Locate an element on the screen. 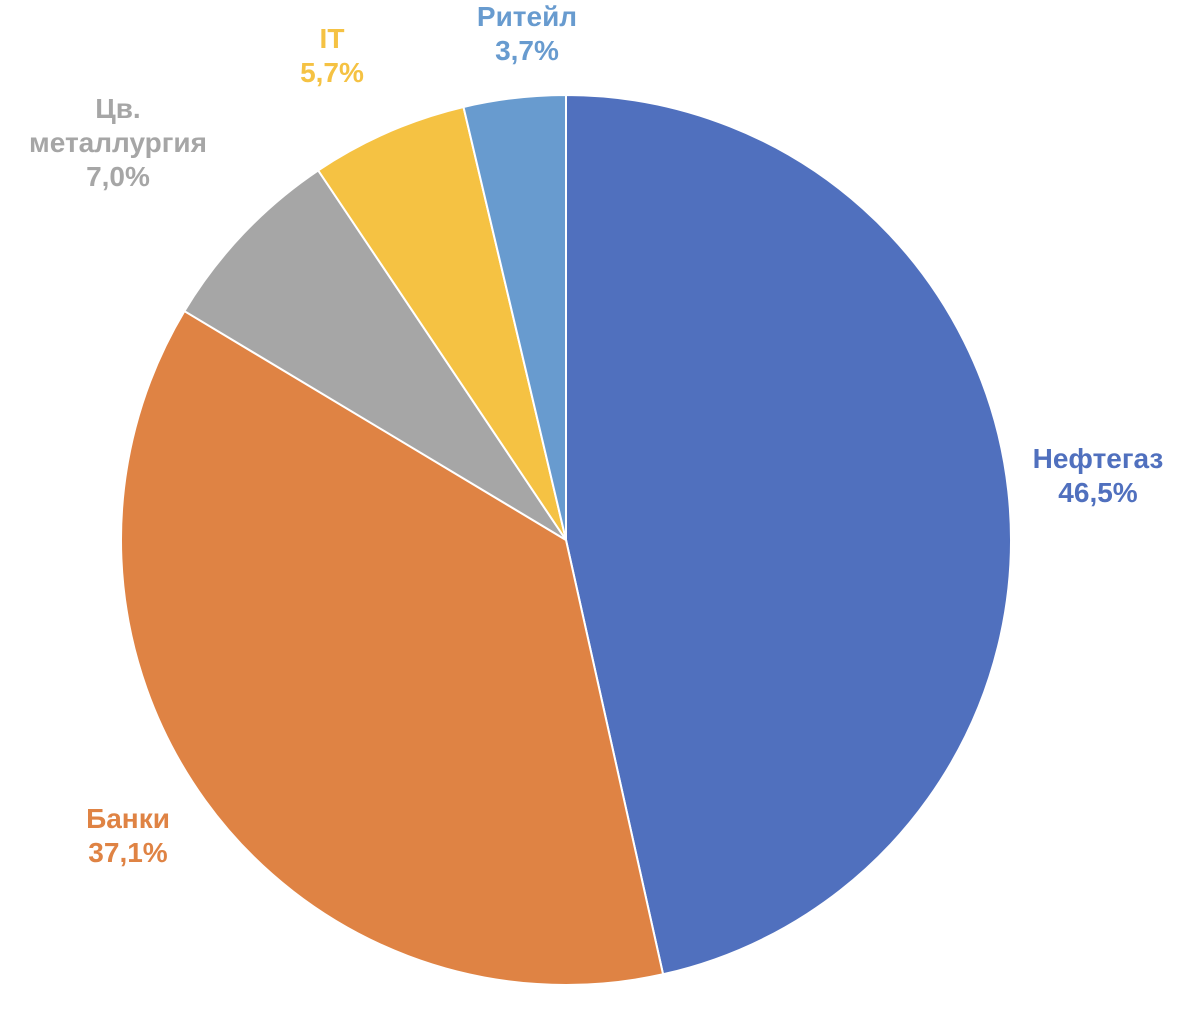 This screenshot has height=1021, width=1200. slice-value-label: 3,7% is located at coordinates (527, 50).